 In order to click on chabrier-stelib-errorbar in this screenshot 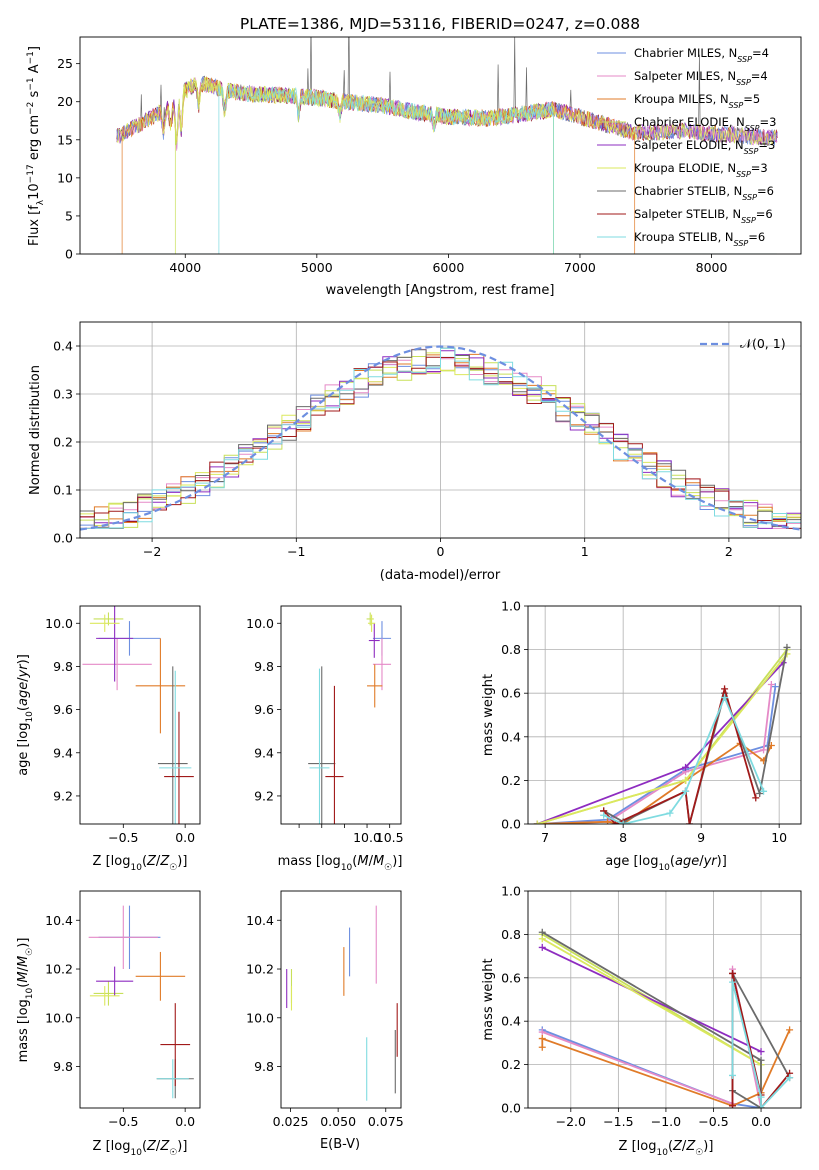, I will do `click(172, 745)`.